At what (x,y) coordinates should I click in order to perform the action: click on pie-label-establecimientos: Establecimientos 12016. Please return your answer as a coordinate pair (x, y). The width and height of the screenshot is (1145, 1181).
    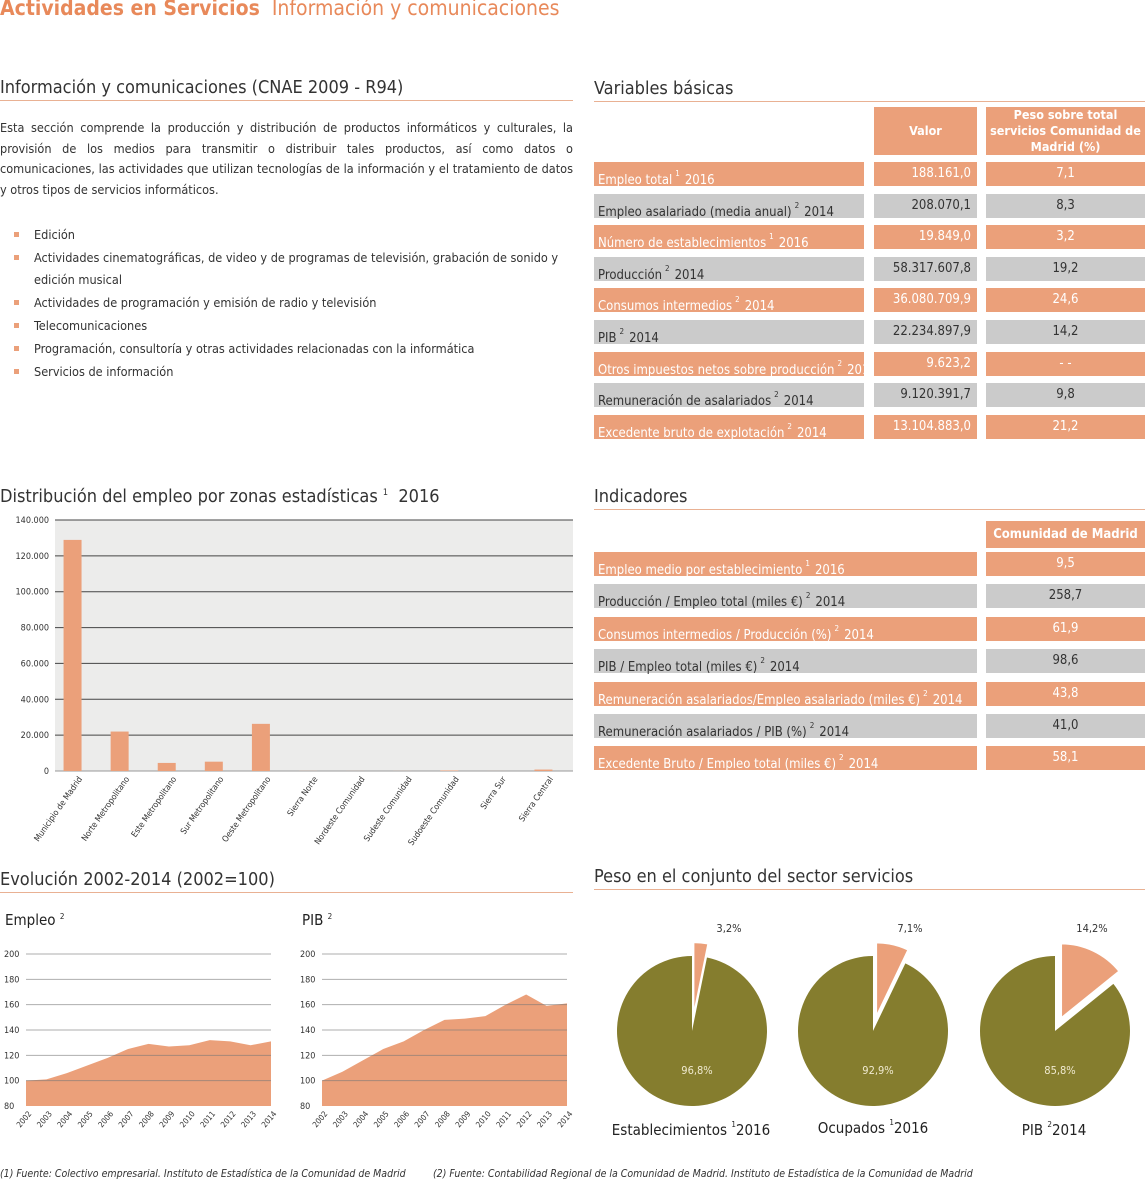
    Looking at the image, I should click on (691, 1129).